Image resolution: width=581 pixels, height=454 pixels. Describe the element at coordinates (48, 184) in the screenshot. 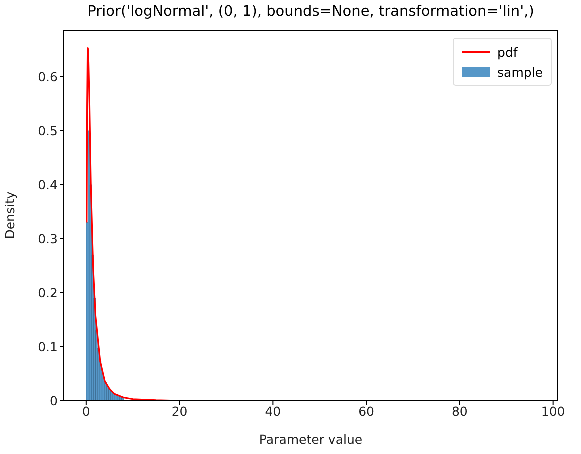

I see `y-tick-label: 0.4` at that location.